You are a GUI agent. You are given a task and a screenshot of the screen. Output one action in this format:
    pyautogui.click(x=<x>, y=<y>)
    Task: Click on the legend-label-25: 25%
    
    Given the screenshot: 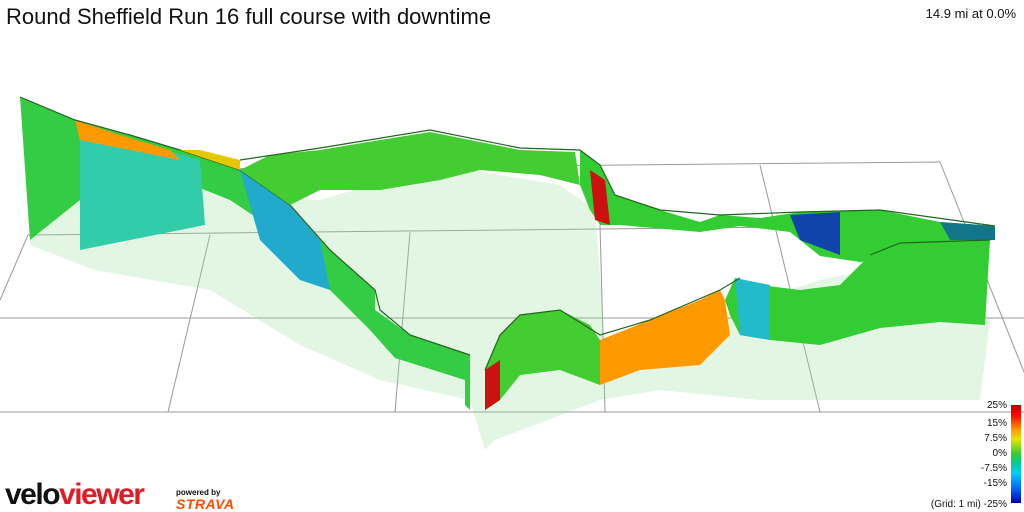 What is the action you would take?
    pyautogui.click(x=996, y=405)
    